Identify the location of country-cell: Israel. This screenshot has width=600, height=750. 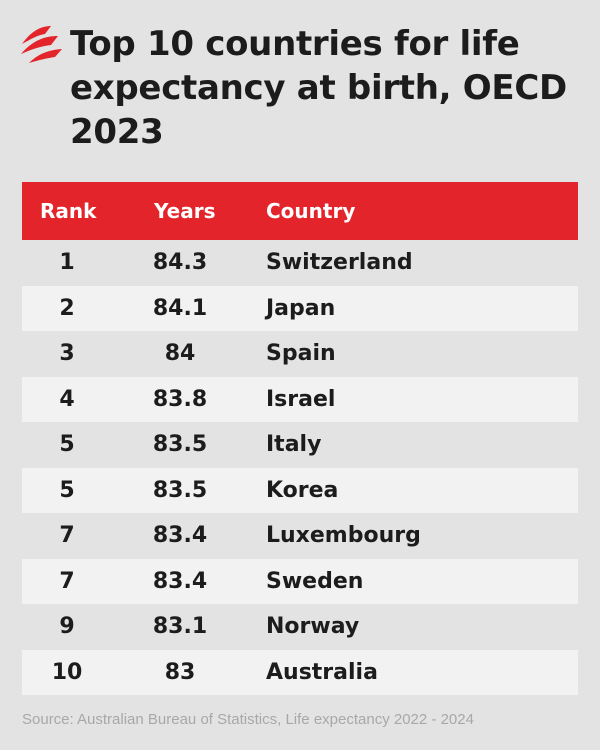
(301, 399).